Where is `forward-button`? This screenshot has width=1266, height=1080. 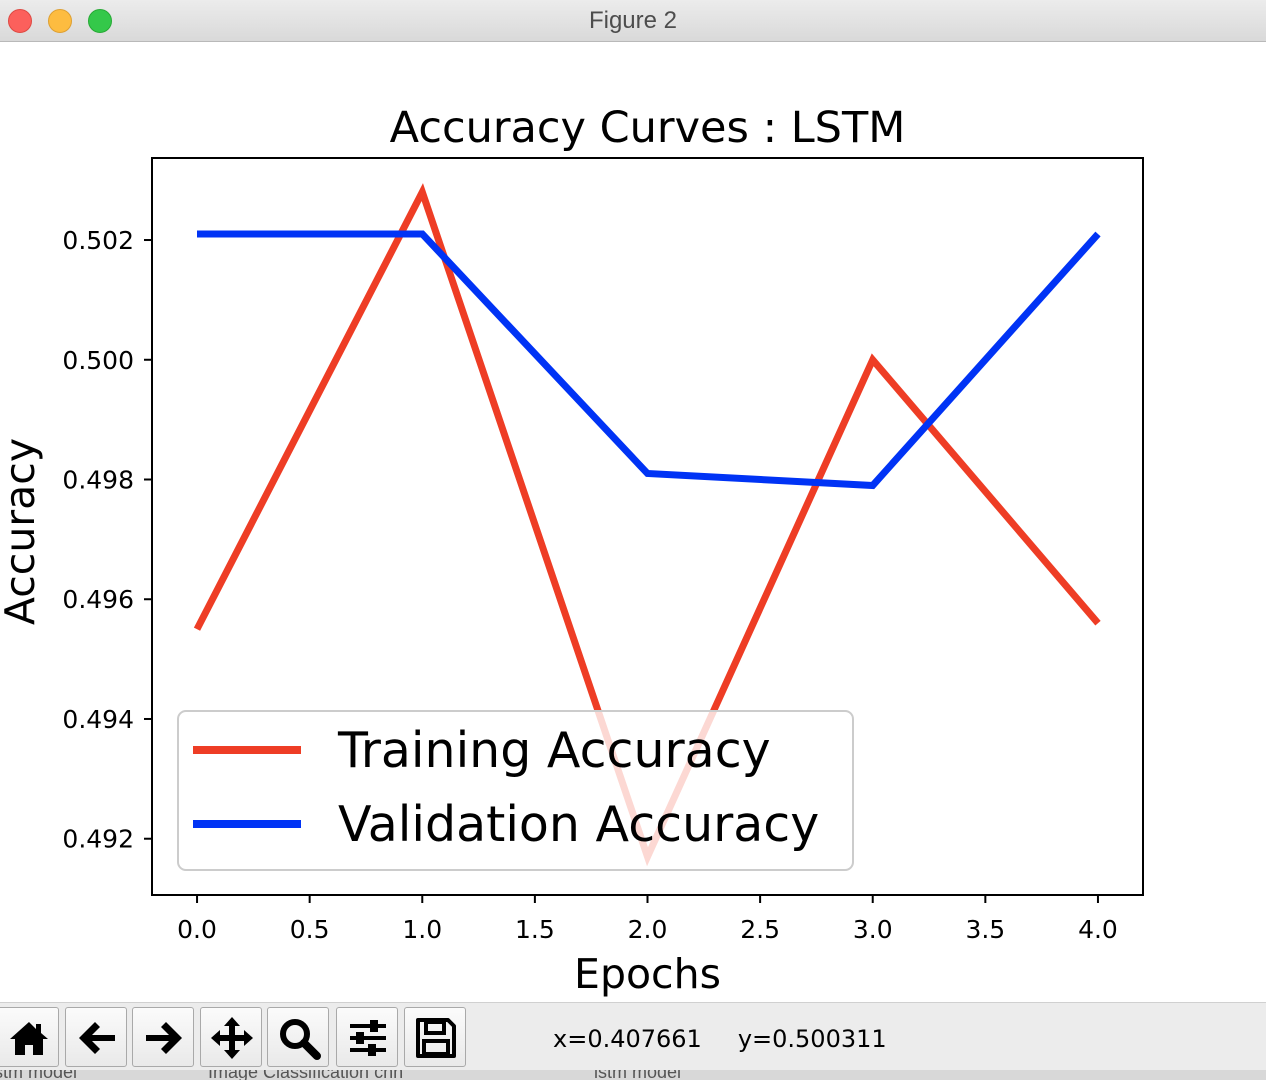
forward-button is located at coordinates (163, 1037).